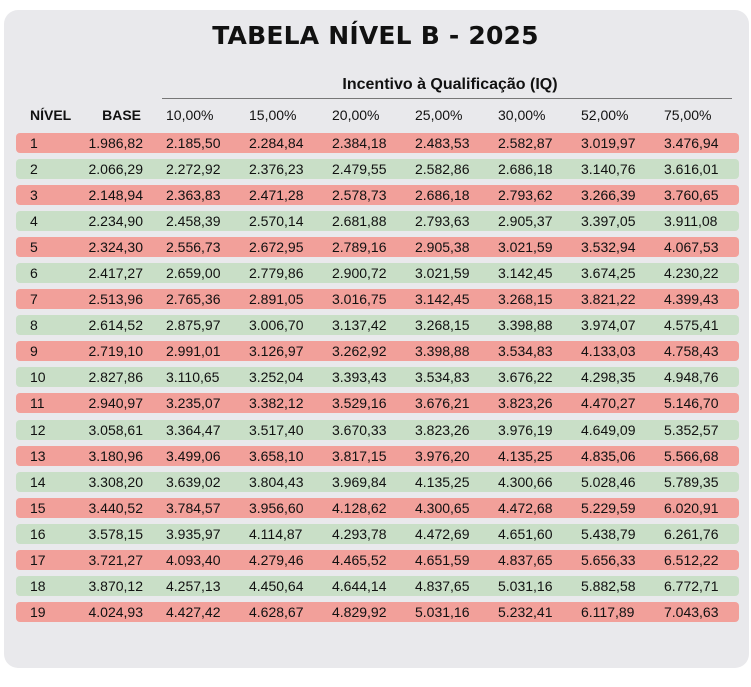 Image resolution: width=751 pixels, height=687 pixels. What do you see at coordinates (525, 169) in the screenshot?
I see `cell-iq-30: 2.686,18` at bounding box center [525, 169].